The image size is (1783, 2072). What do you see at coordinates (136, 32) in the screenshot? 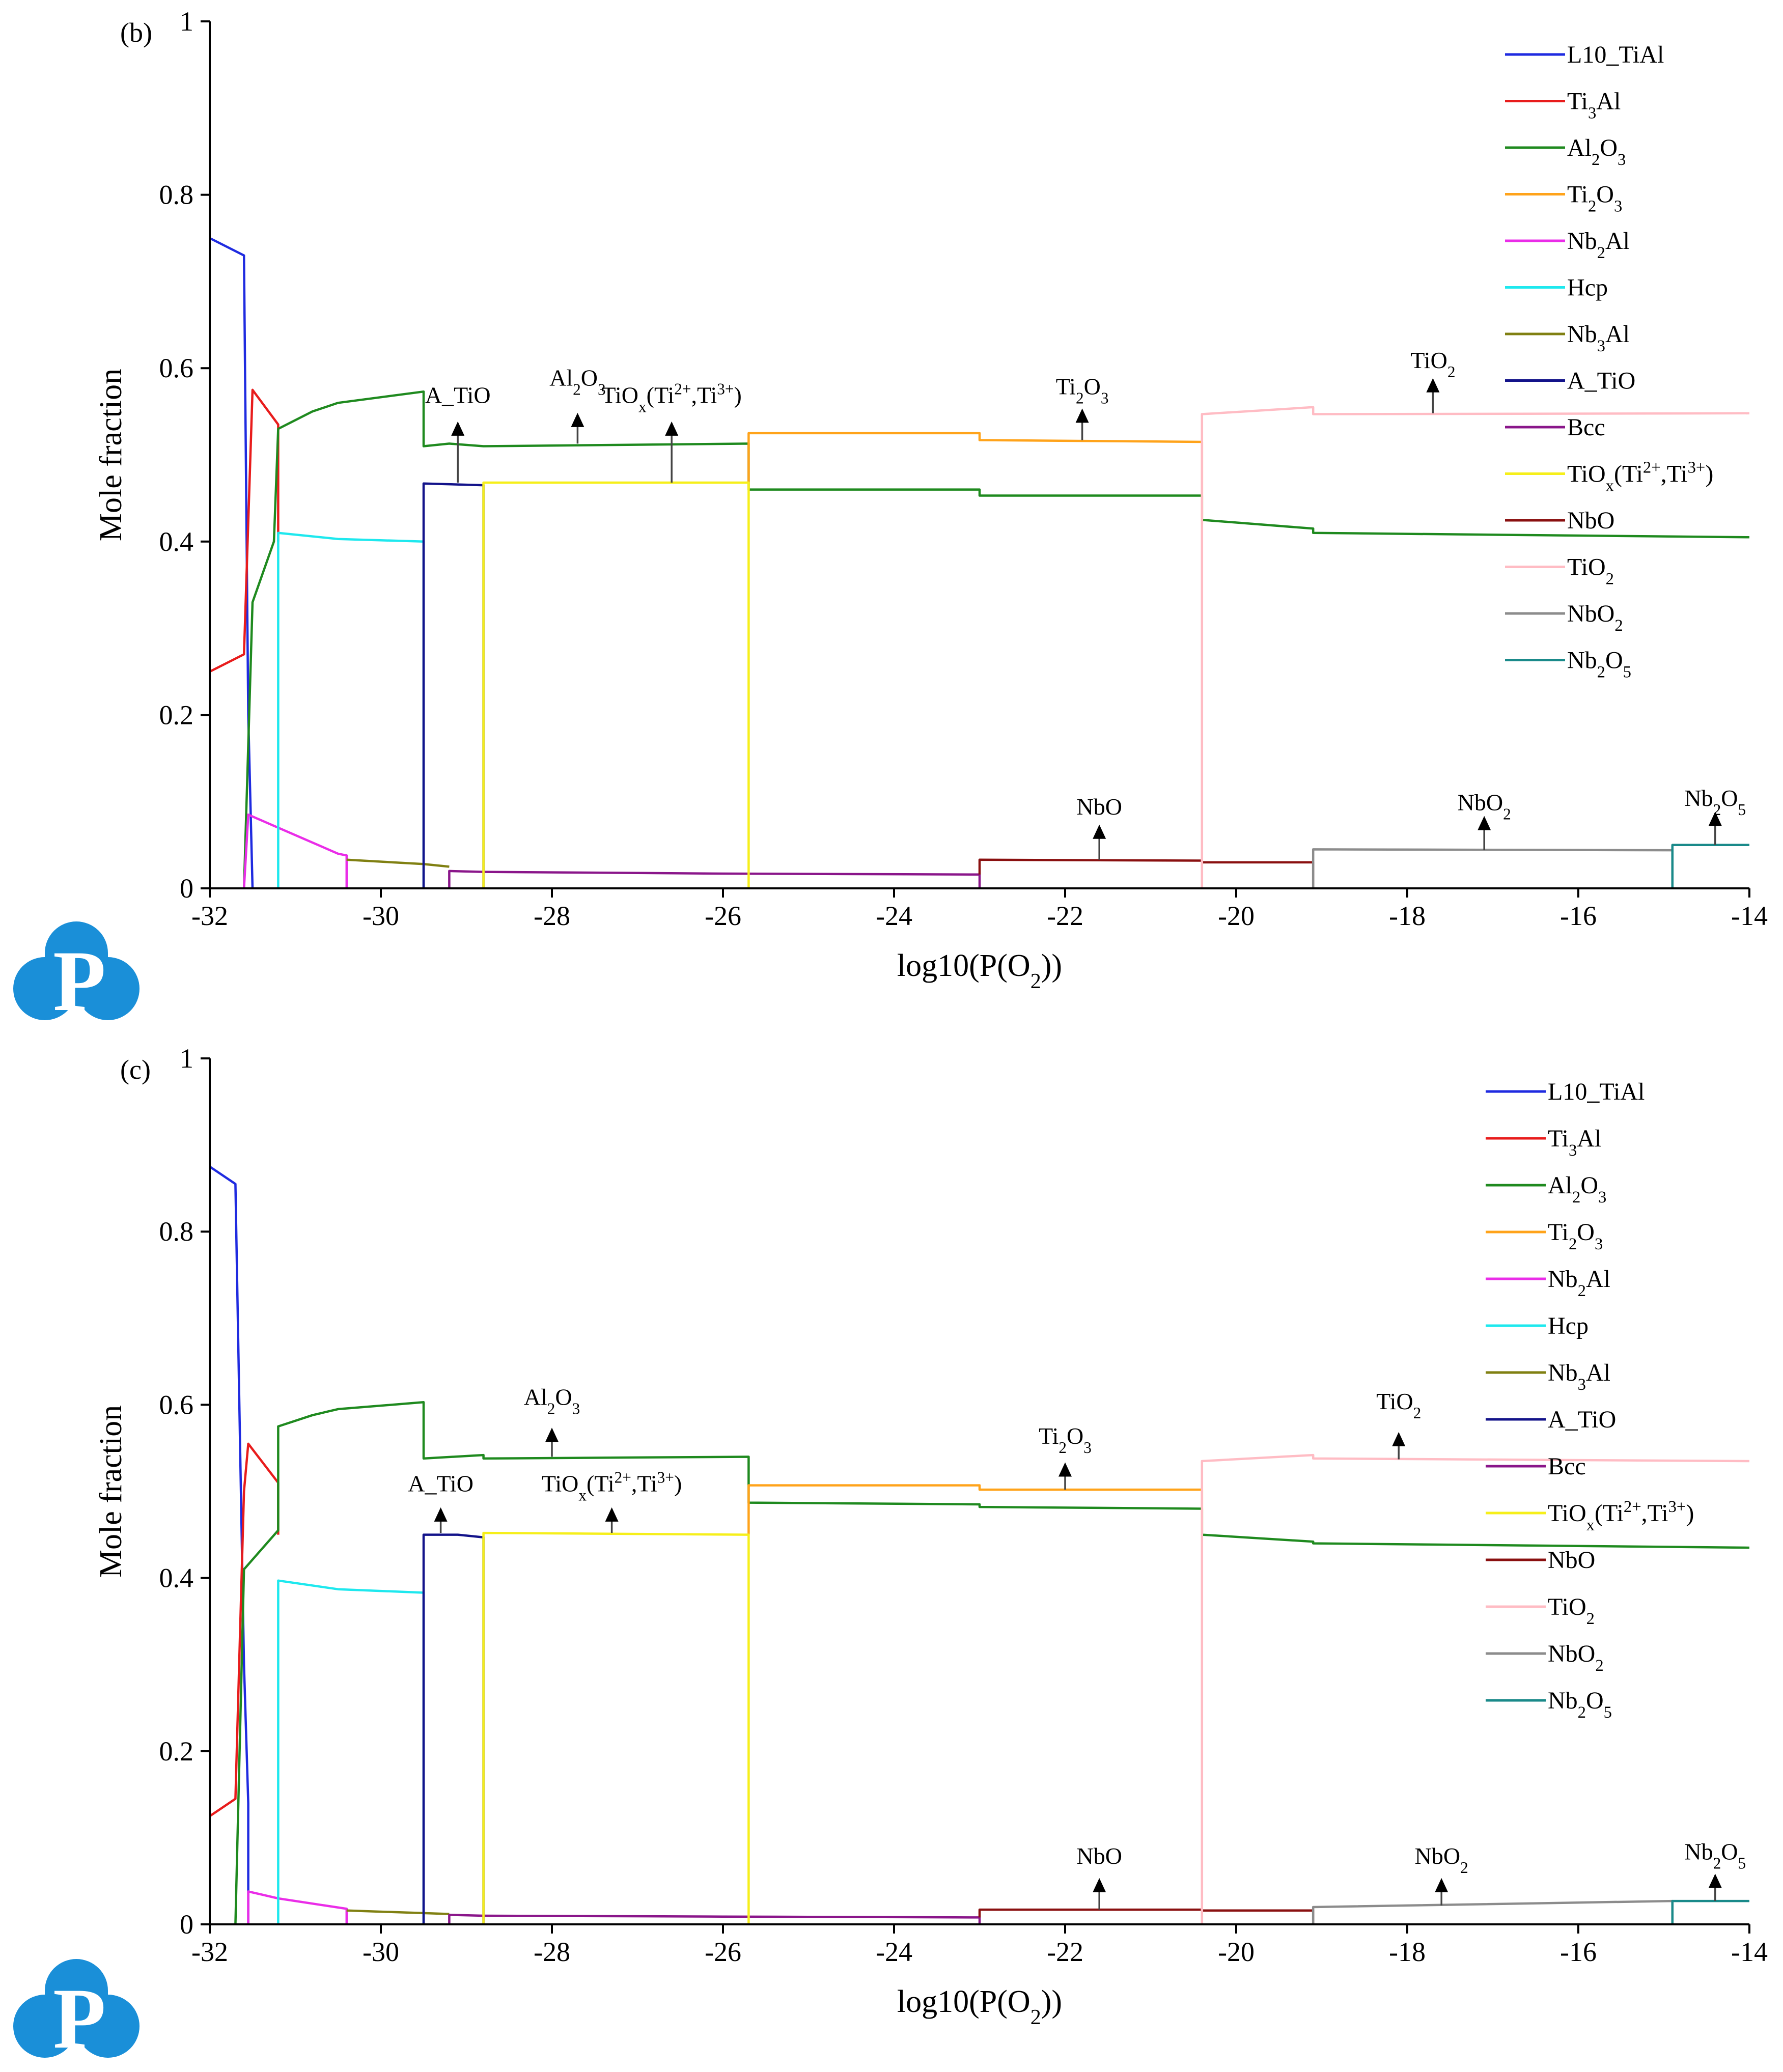
I see `panel-label: (b)` at bounding box center [136, 32].